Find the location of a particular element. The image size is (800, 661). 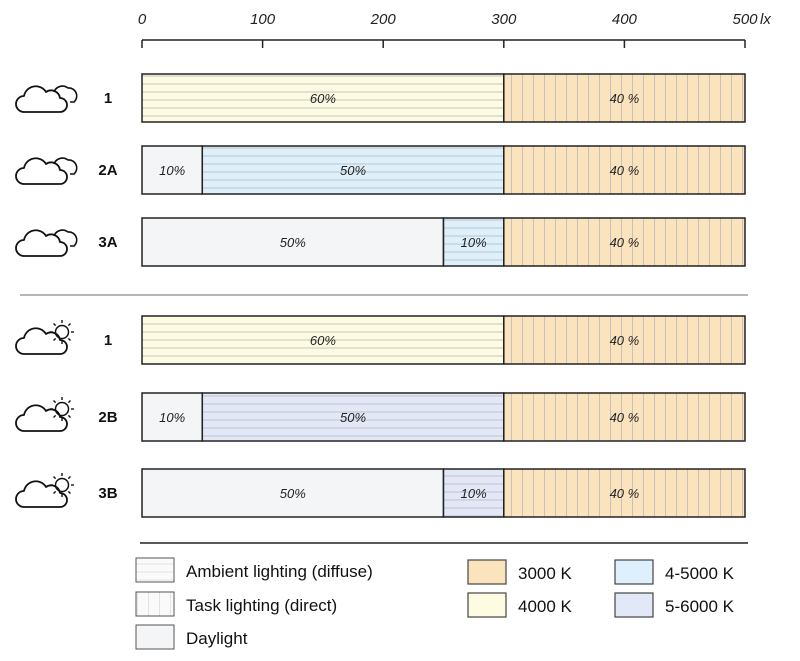

legend-item-ambient: Ambient lighting (diffuse) is located at coordinates (254, 570).